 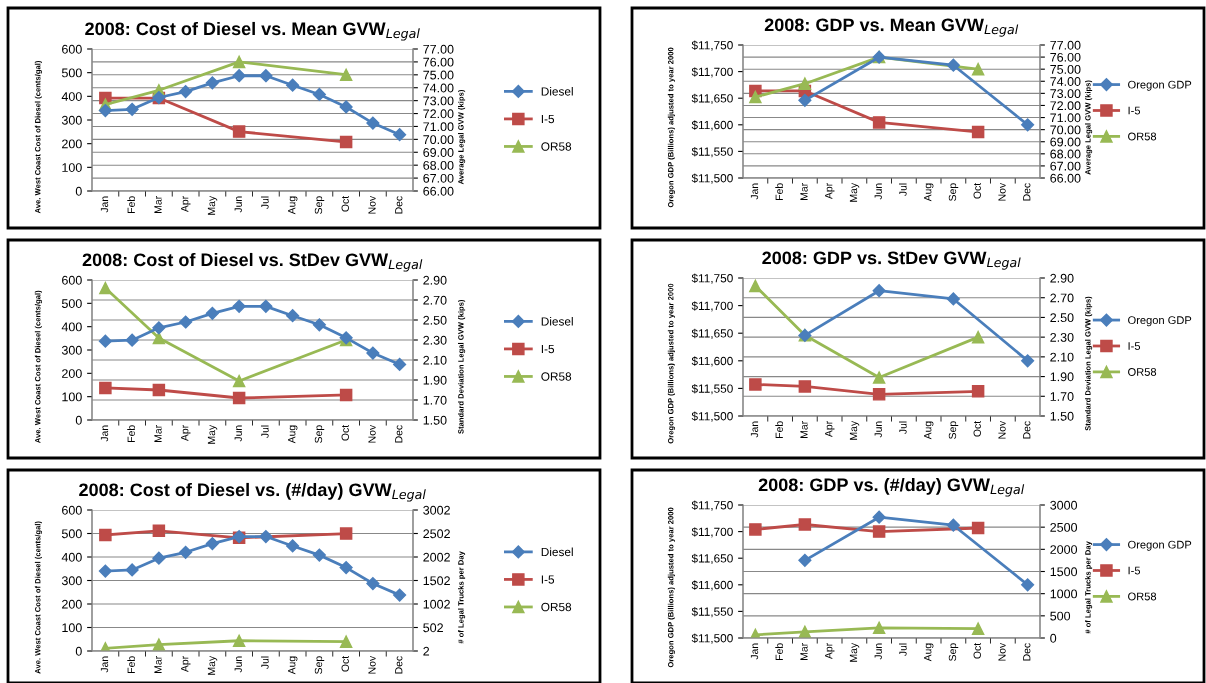 What do you see at coordinates (436, 534) in the screenshot?
I see `y2-tick-label: 2502` at bounding box center [436, 534].